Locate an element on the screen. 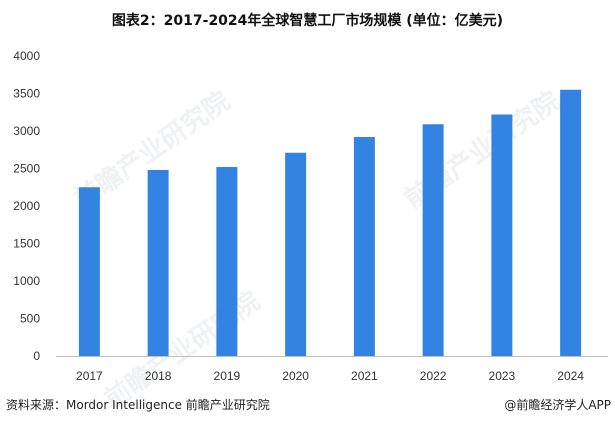  y-tick-label: 500 is located at coordinates (30, 319).